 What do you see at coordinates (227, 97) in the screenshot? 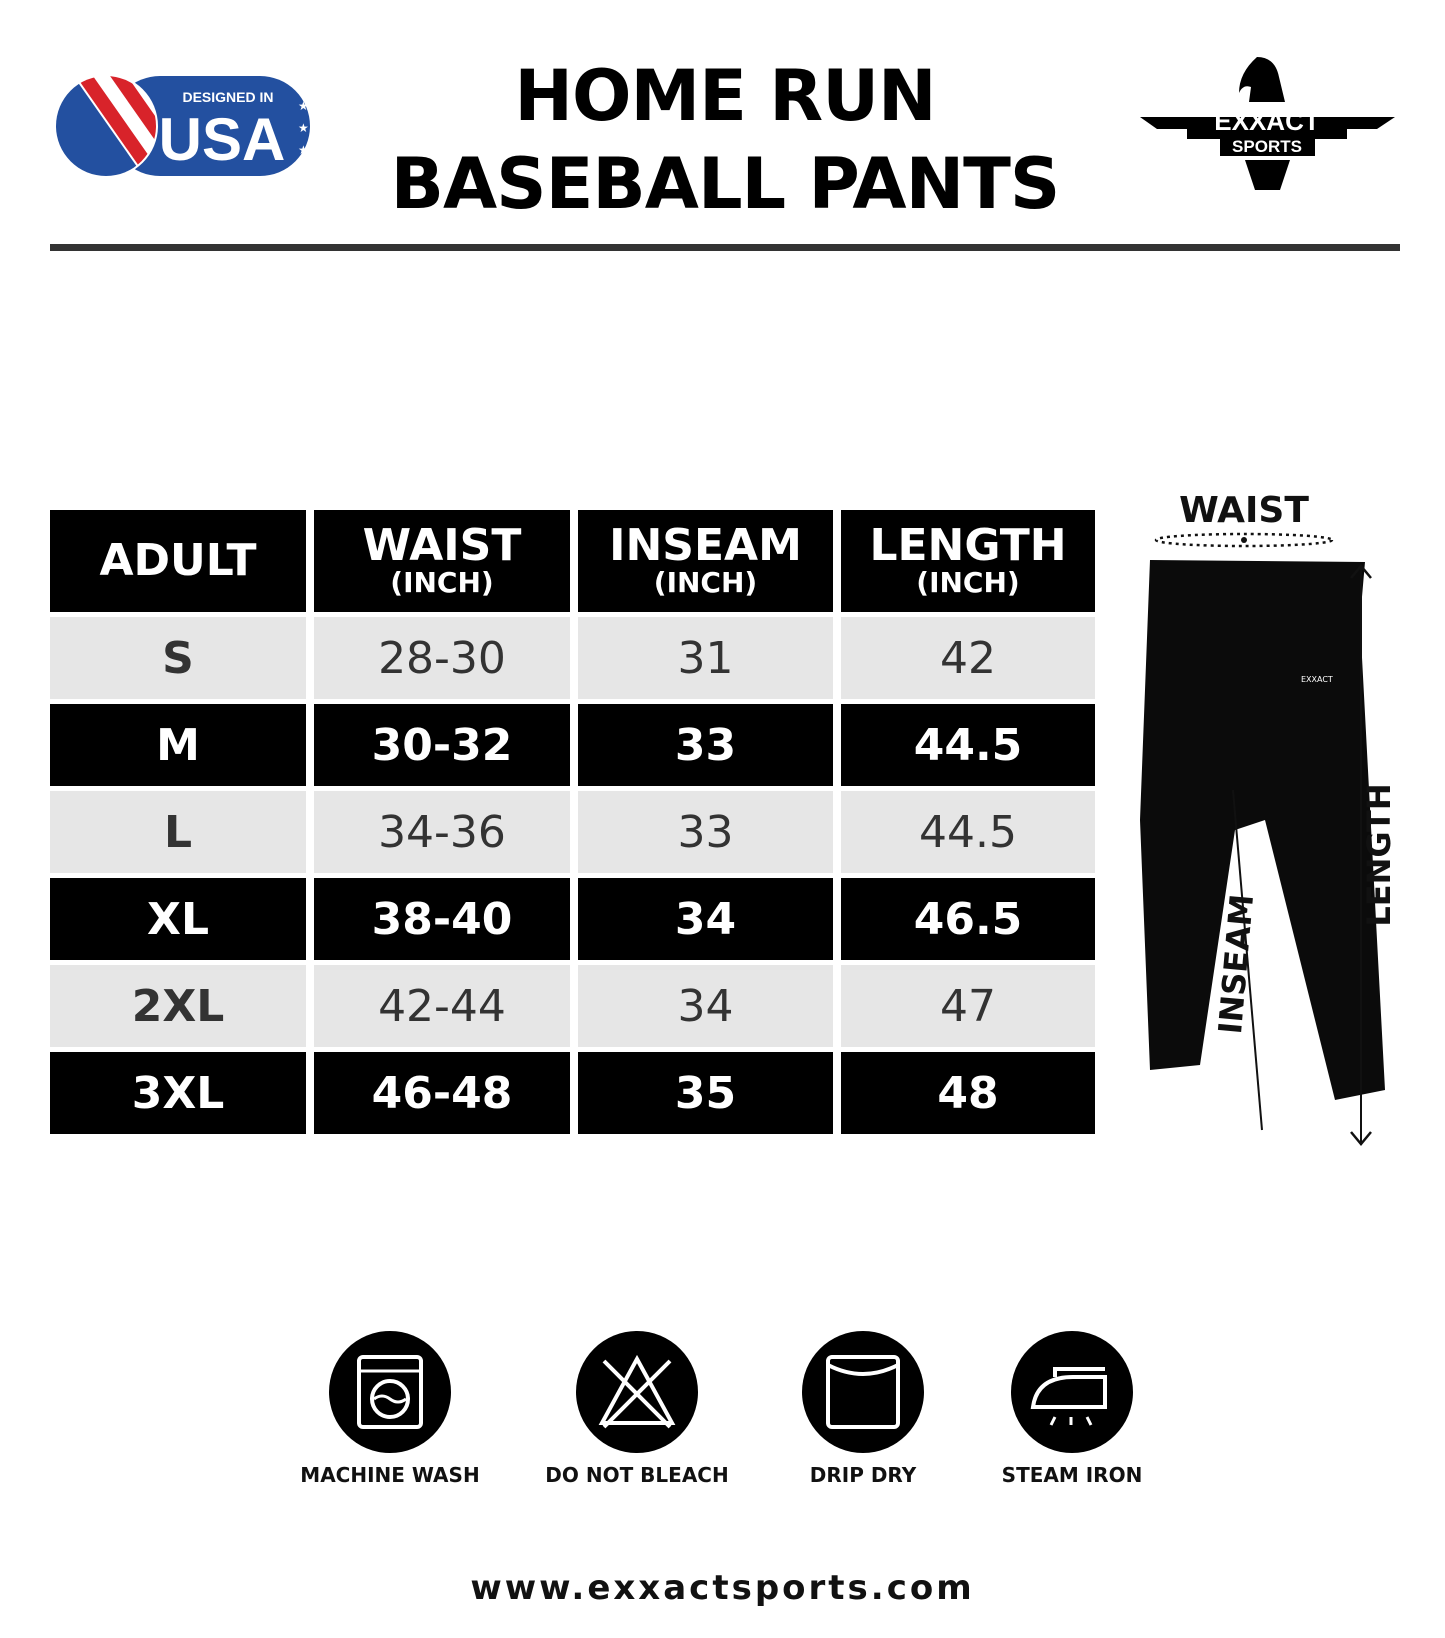
I see `svg-text: DESIGNED IN` at bounding box center [227, 97].